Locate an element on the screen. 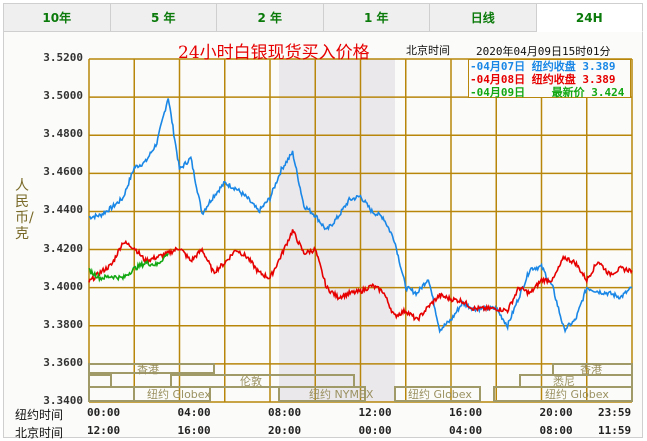  shaded-band is located at coordinates (337, 230).